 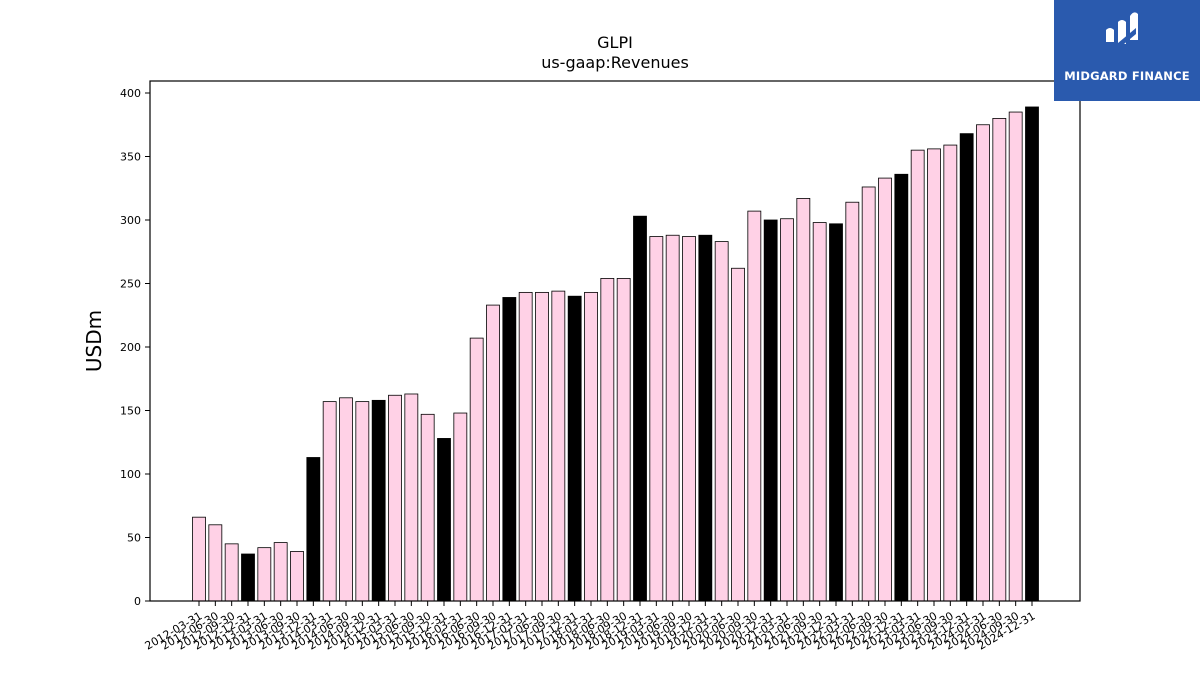 What do you see at coordinates (130, 284) in the screenshot?
I see `y-tick-label: 250` at bounding box center [130, 284].